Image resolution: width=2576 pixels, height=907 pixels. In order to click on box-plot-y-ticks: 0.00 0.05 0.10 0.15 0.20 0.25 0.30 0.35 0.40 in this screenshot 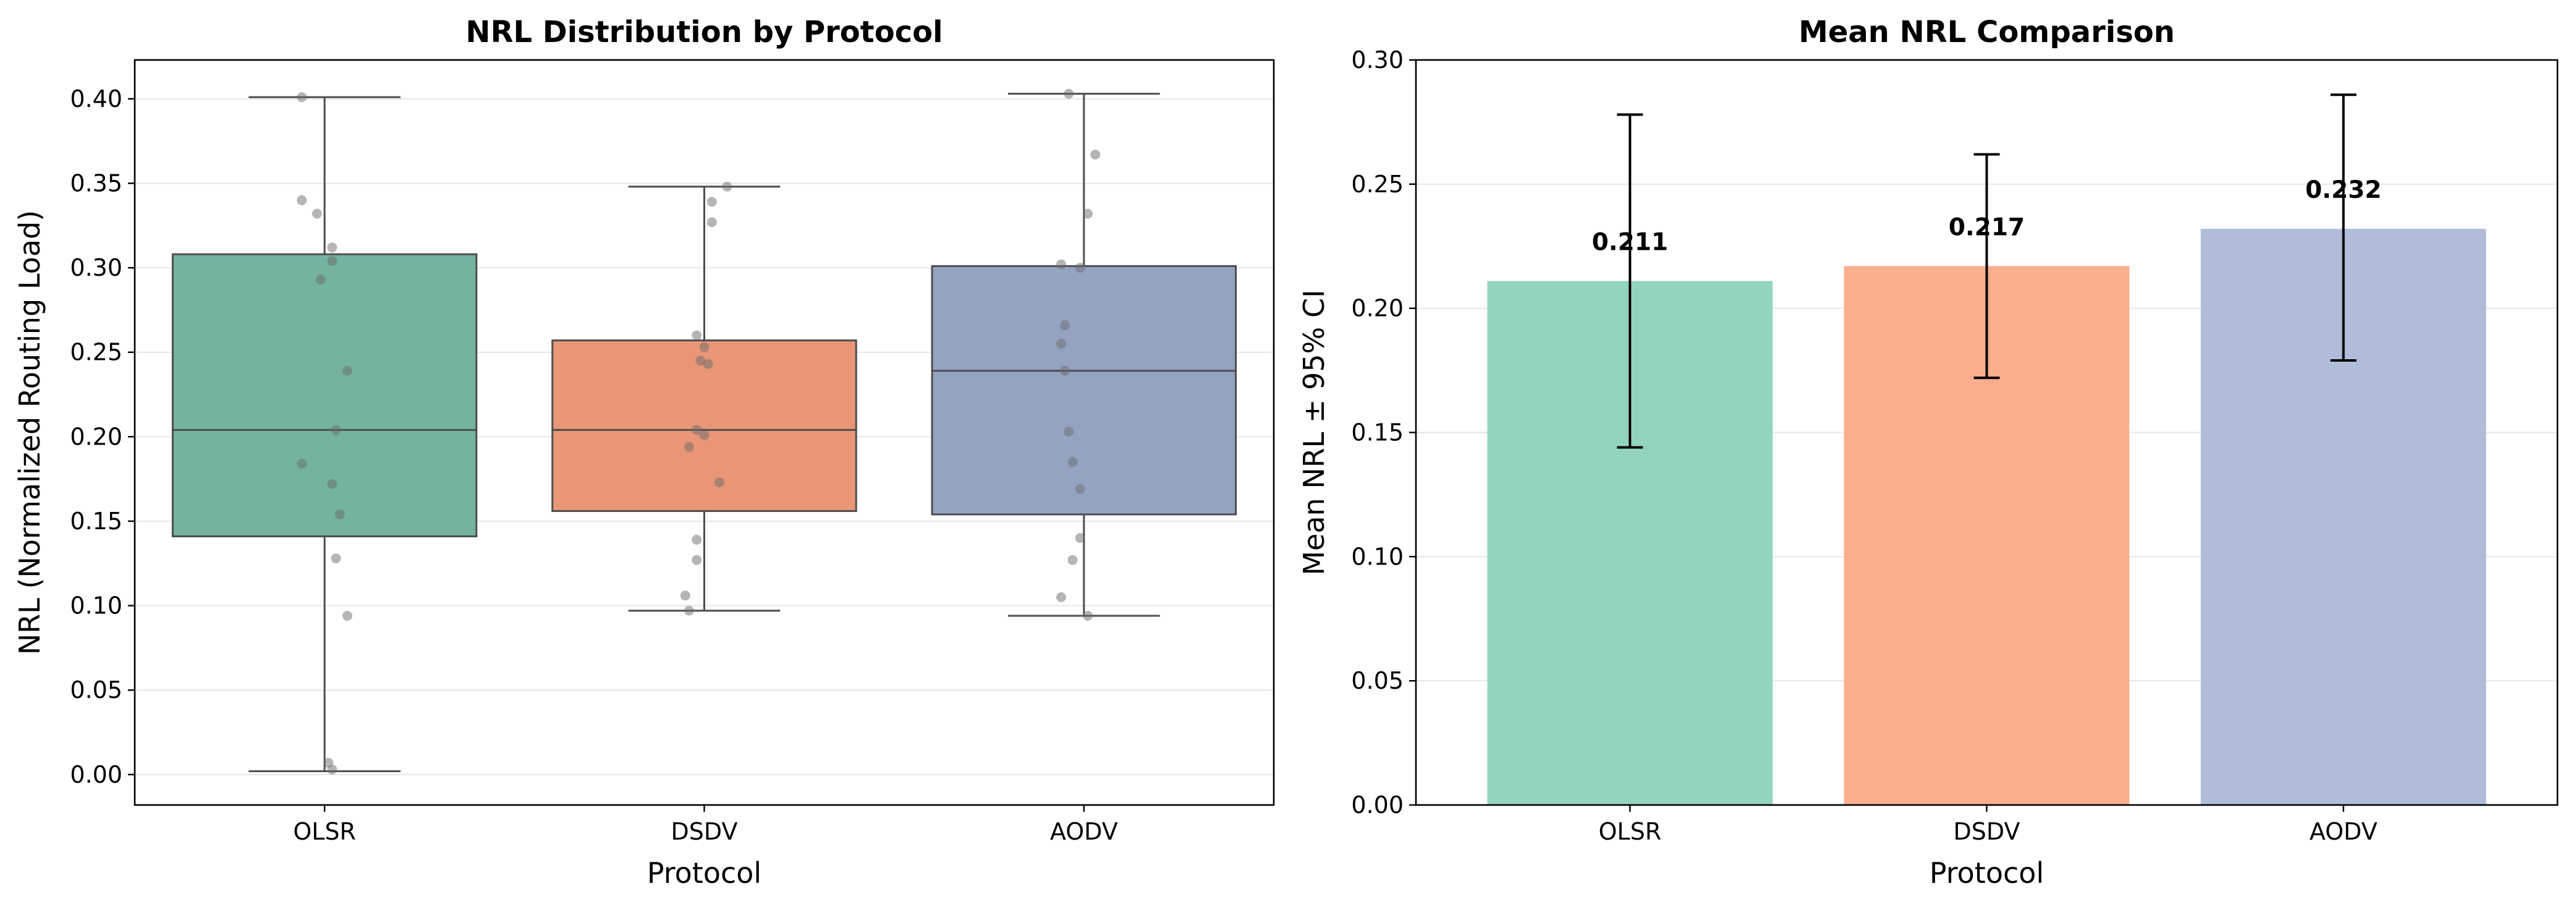, I will do `click(102, 436)`.